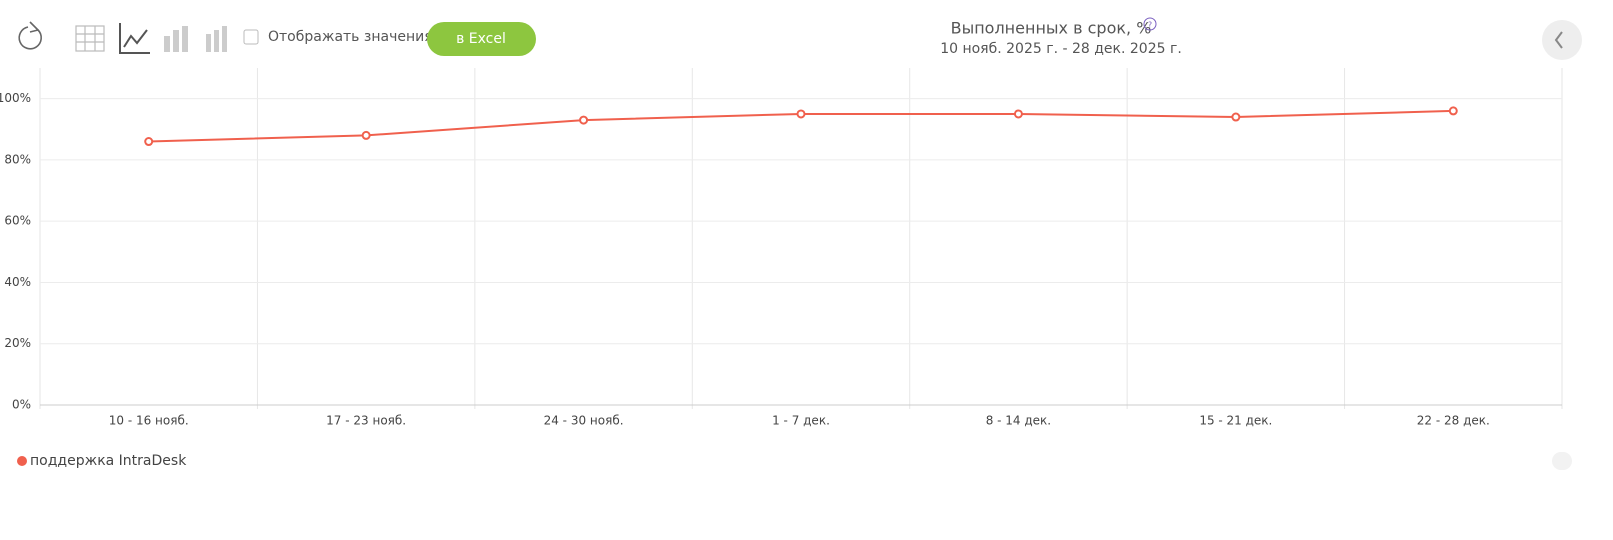 This screenshot has height=540, width=1613. Describe the element at coordinates (584, 421) in the screenshot. I see `x-tick-label: 24 - 30 нояб.` at that location.